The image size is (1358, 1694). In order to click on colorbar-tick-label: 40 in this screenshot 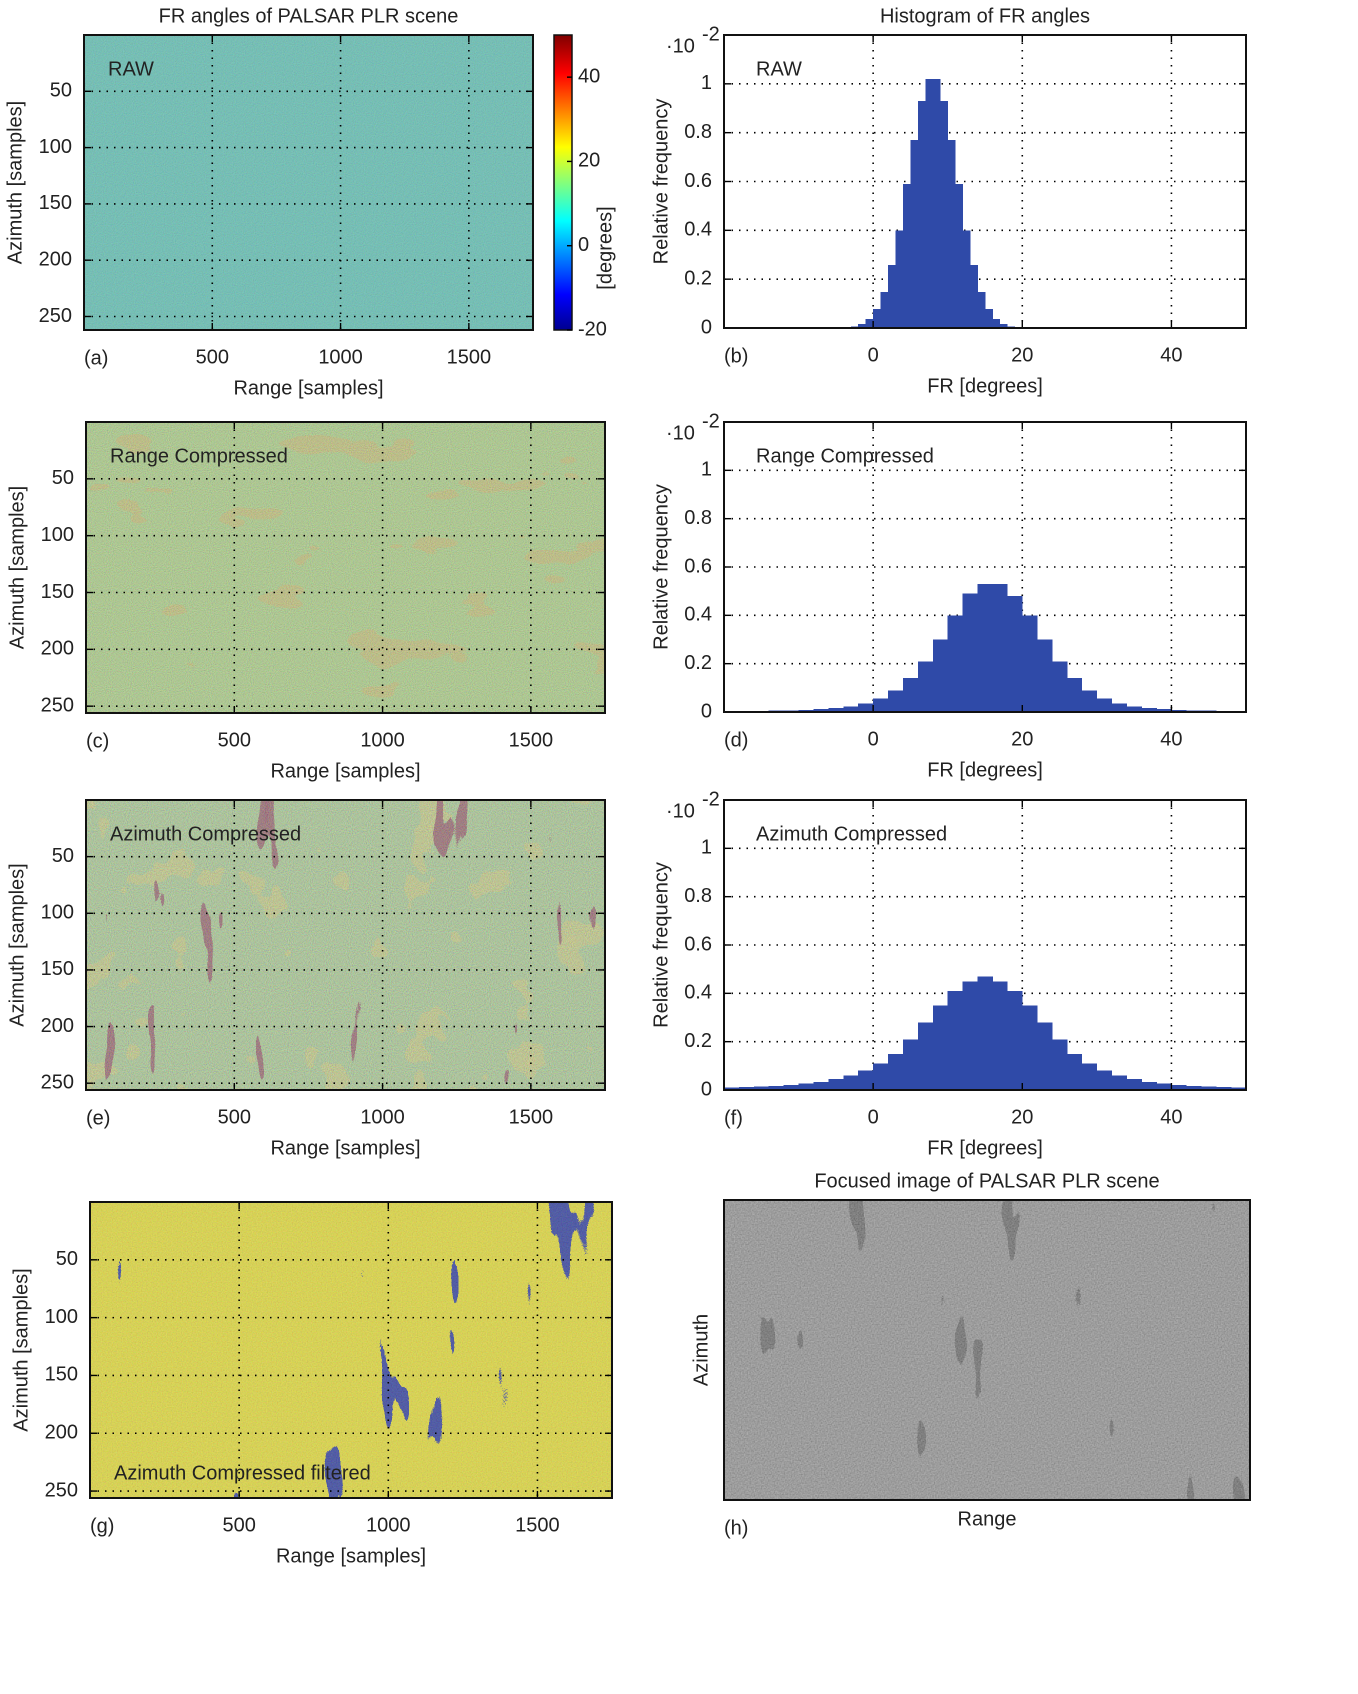, I will do `click(589, 76)`.